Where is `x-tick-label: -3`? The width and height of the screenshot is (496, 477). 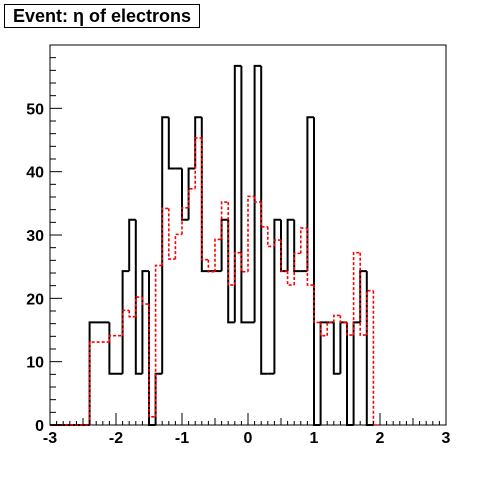
x-tick-label: -3 is located at coordinates (50, 438).